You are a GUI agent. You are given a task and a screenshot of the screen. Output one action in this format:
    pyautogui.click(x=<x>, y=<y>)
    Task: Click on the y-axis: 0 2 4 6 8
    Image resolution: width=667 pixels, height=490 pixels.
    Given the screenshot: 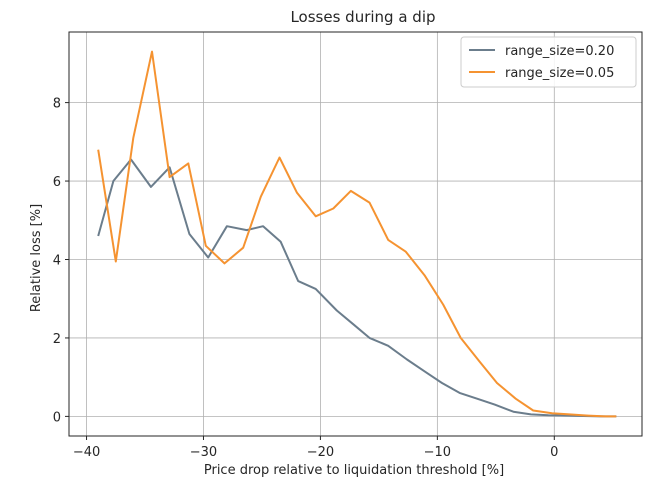 What is the action you would take?
    pyautogui.click(x=61, y=261)
    